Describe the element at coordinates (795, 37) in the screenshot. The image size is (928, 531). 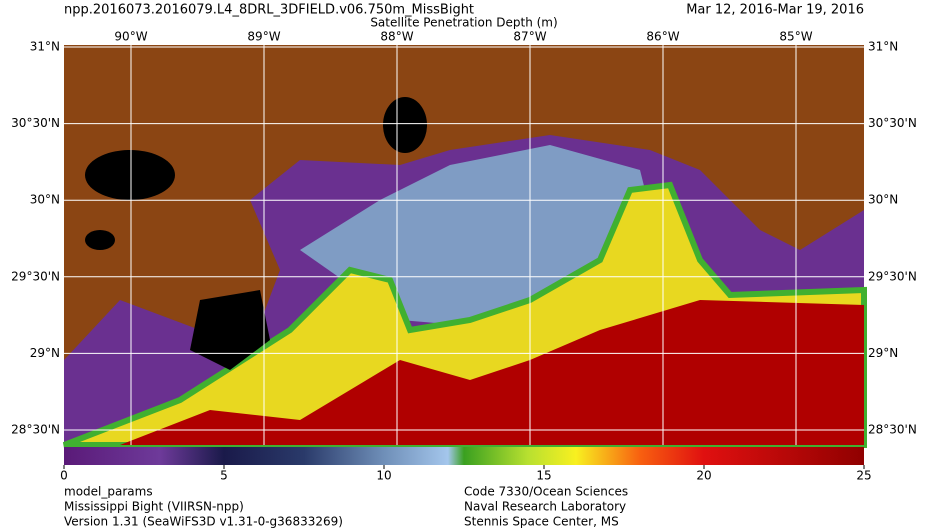
I see `lon-label: 85°W` at that location.